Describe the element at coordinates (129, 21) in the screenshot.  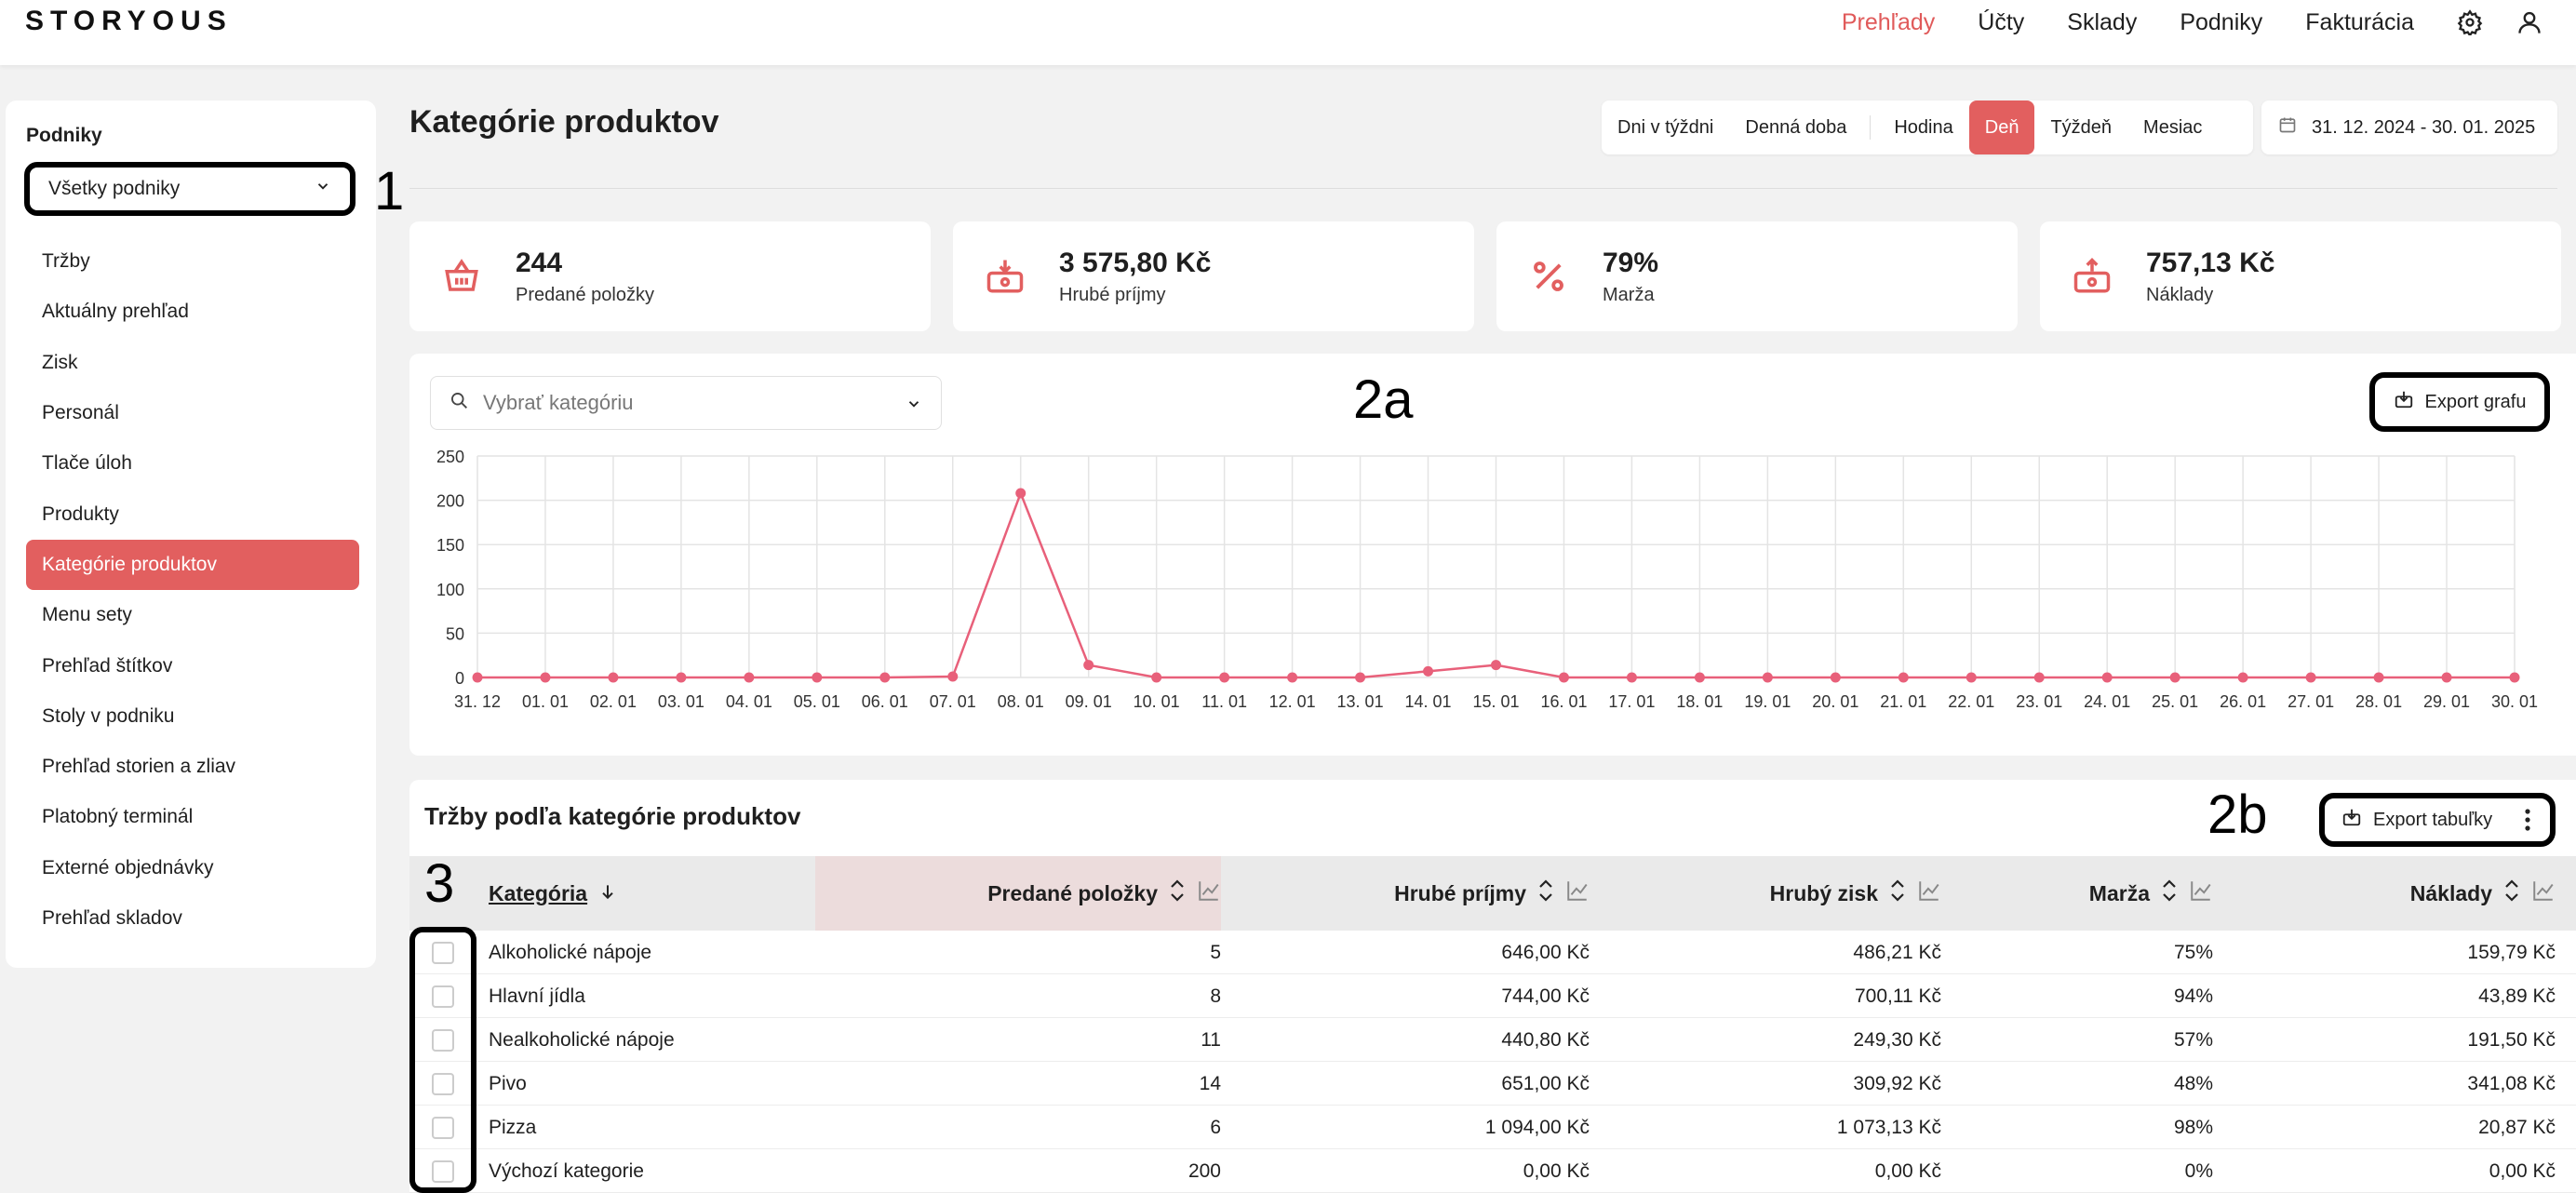
I see `storyous-logo: STORYOUS` at that location.